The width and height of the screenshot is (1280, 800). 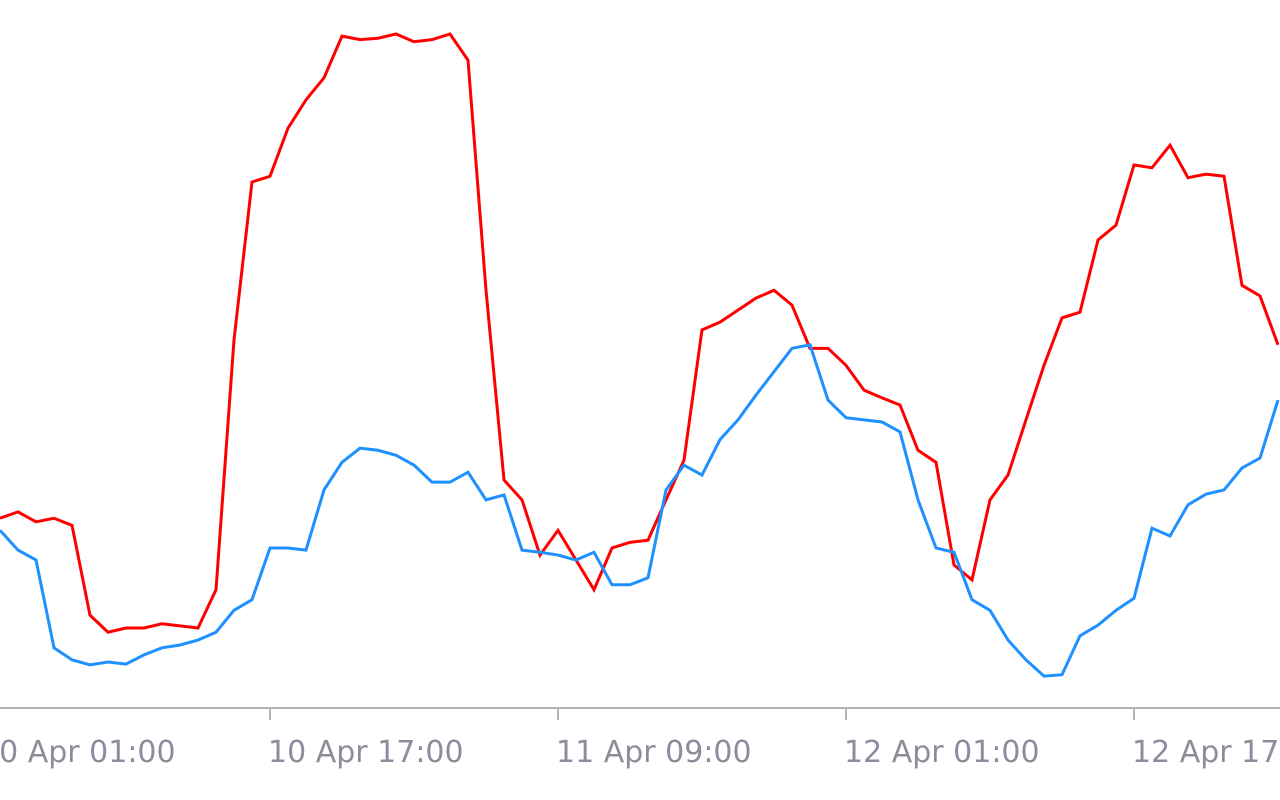 I want to click on x-tick-label: 10 Apr 17:00, so click(x=366, y=752).